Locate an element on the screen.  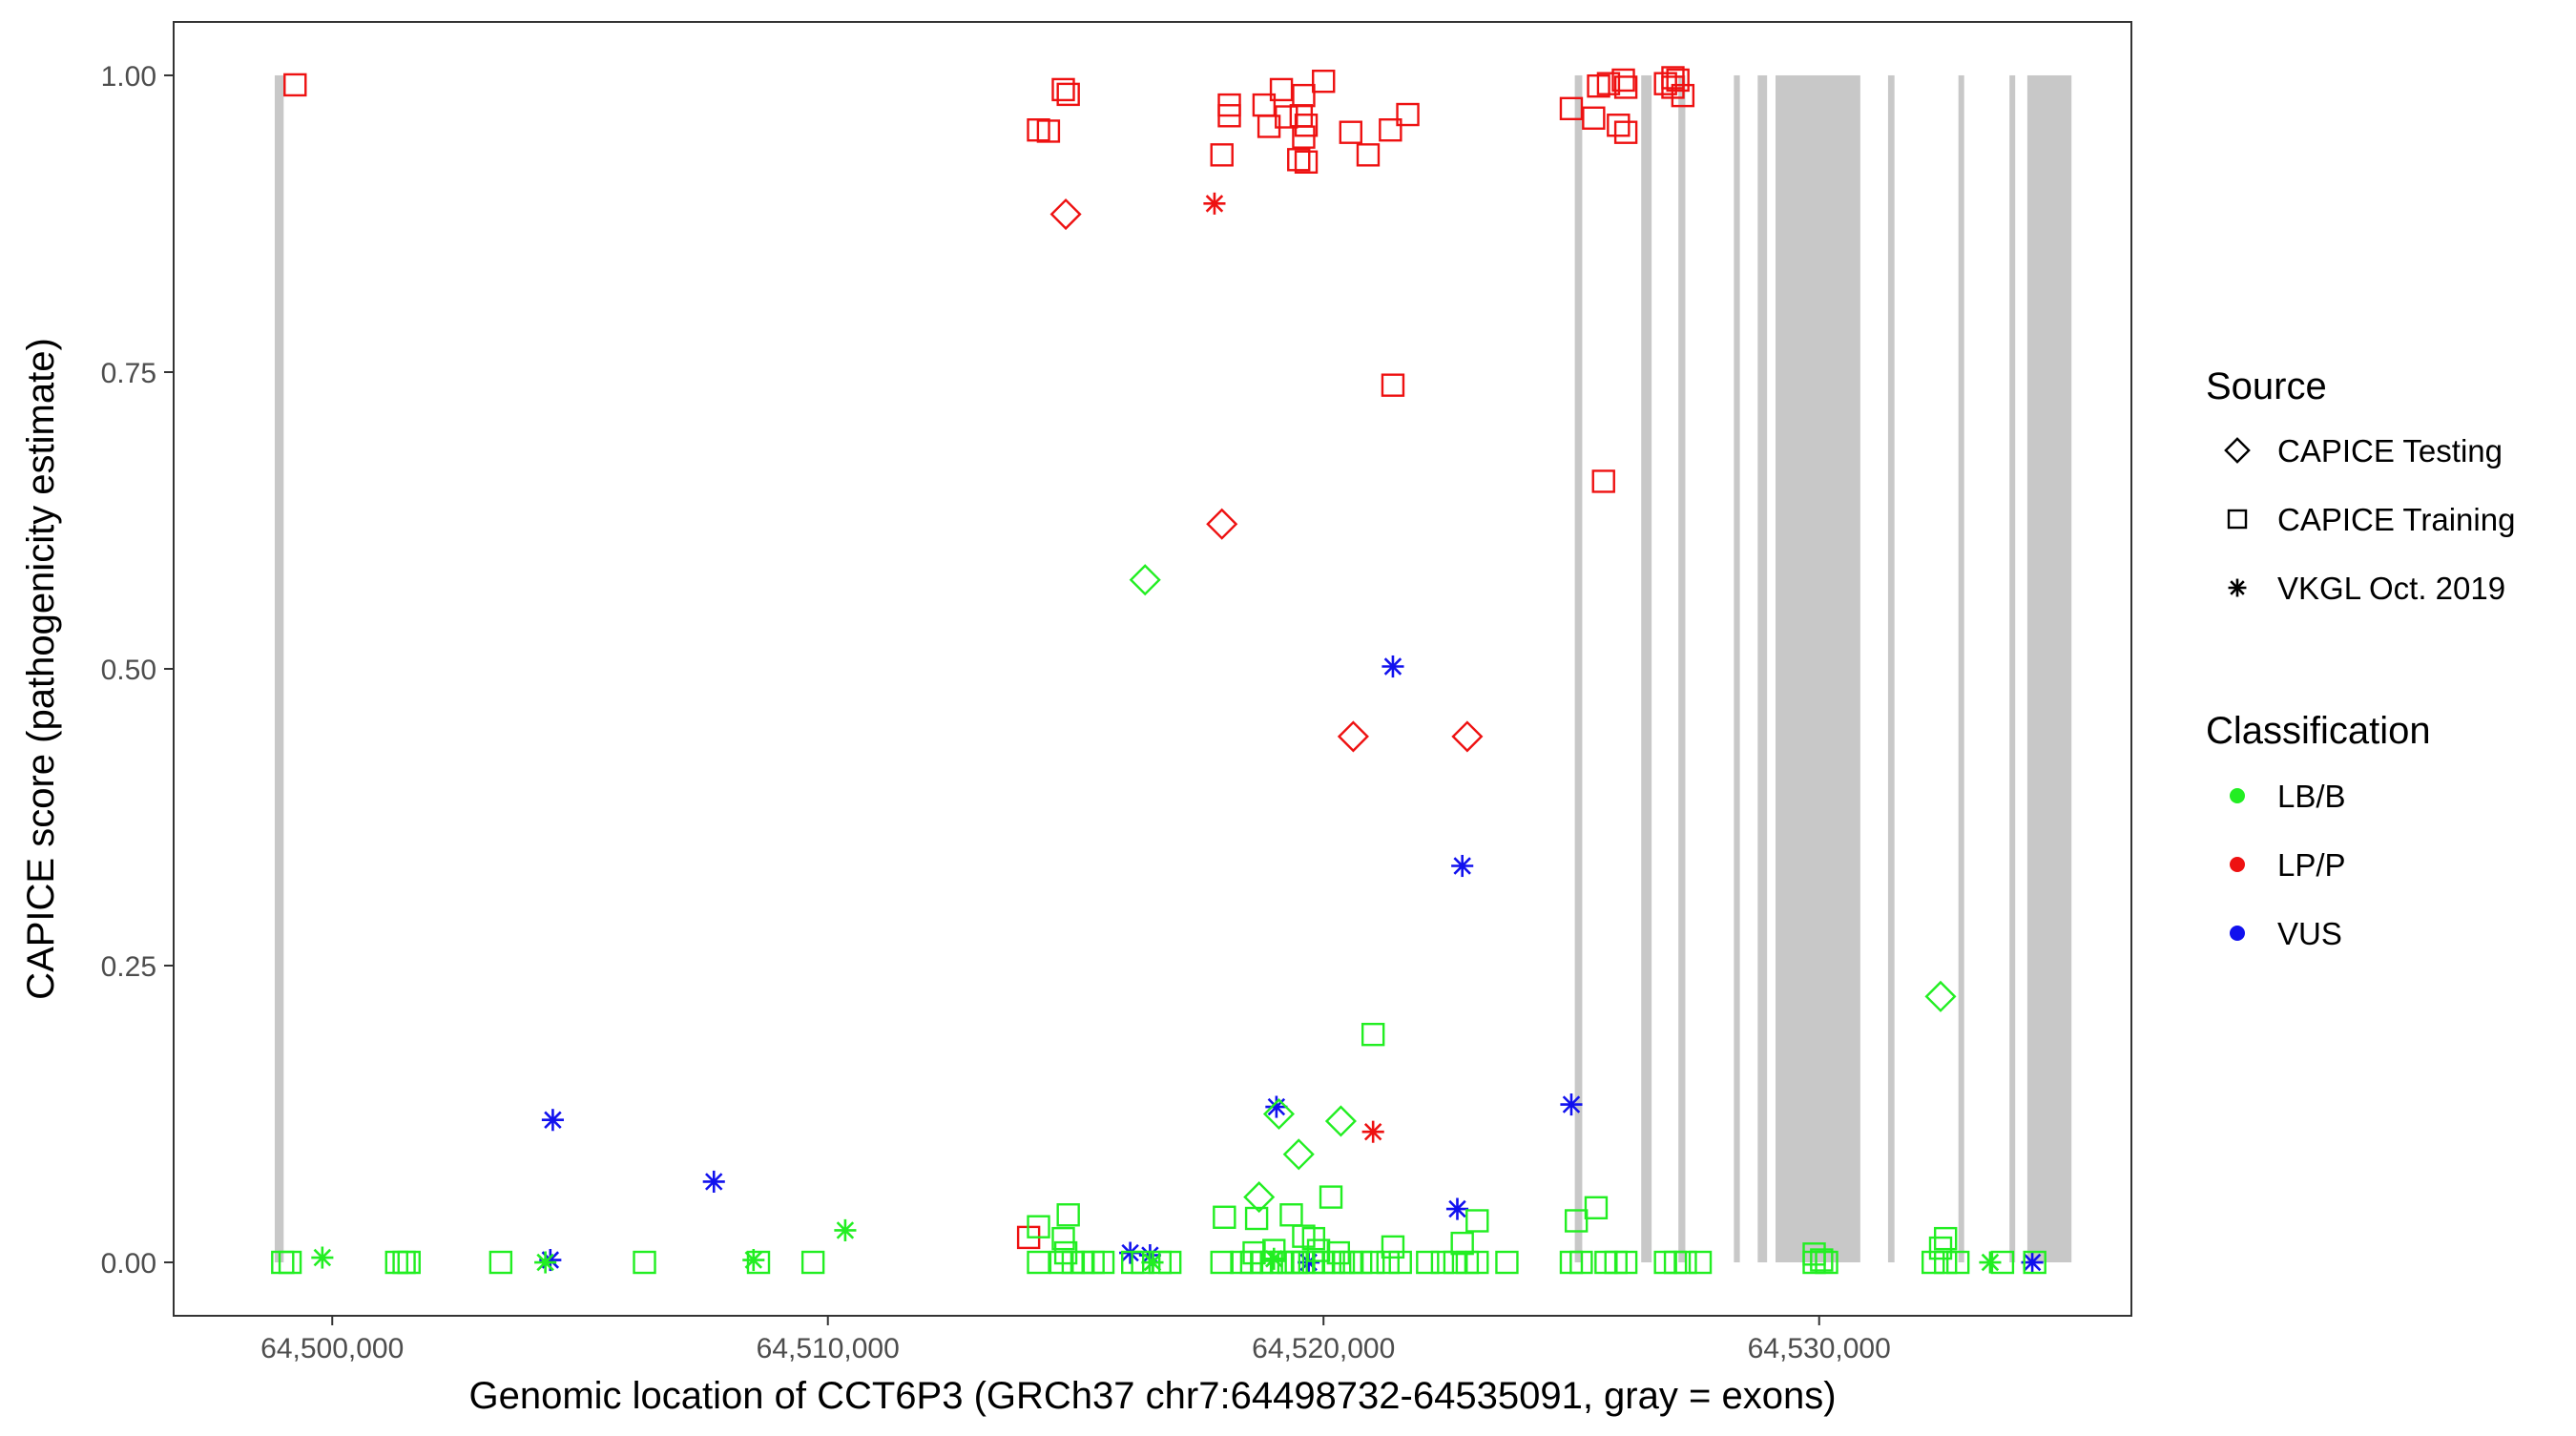
y-tick-label: 0.75 is located at coordinates (128, 373).